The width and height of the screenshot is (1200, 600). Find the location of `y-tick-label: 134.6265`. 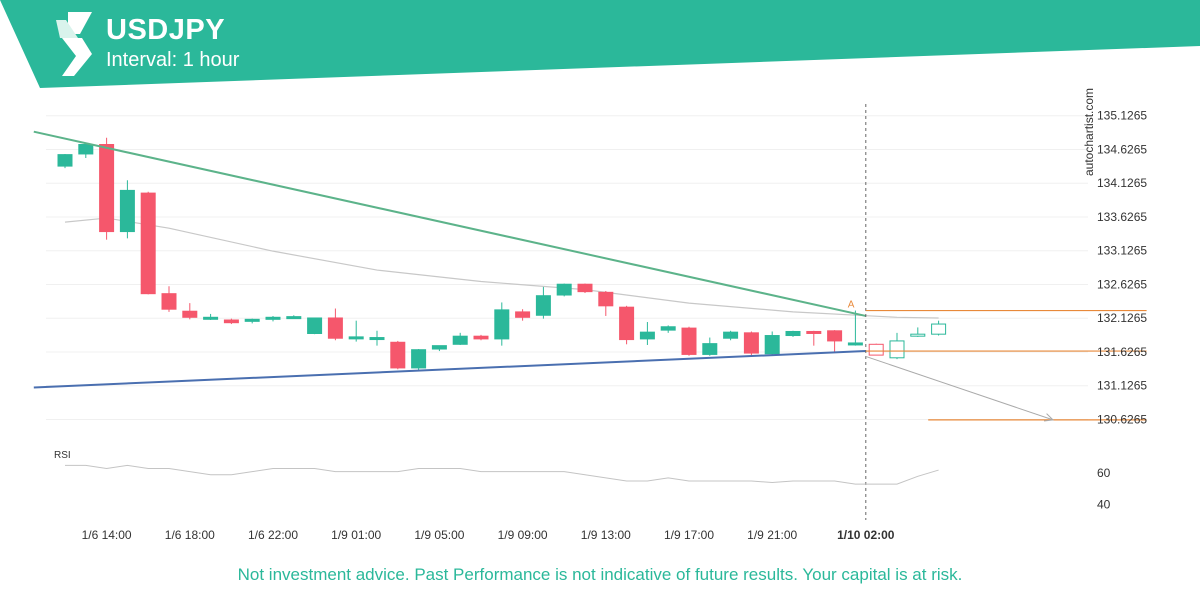

y-tick-label: 134.6265 is located at coordinates (1122, 149).